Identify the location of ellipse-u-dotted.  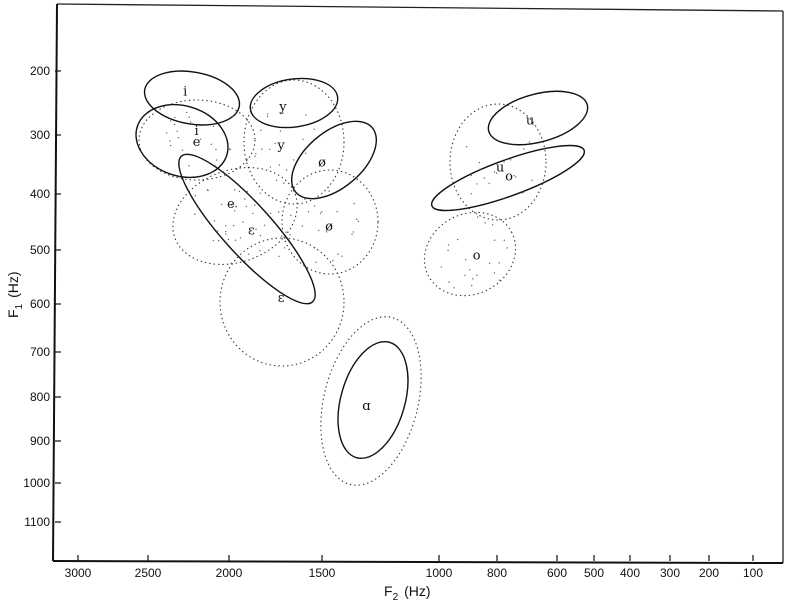
(498, 162).